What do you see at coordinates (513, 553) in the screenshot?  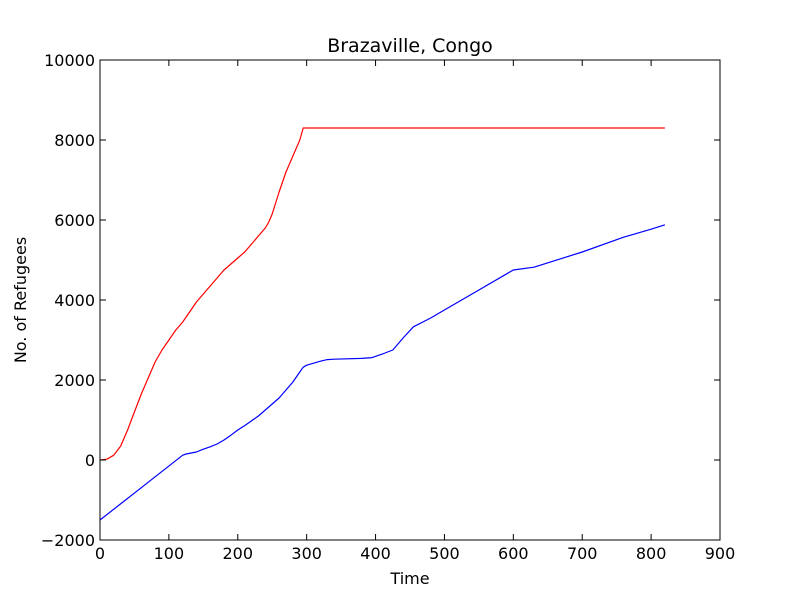 I see `x-tick-label: 600` at bounding box center [513, 553].